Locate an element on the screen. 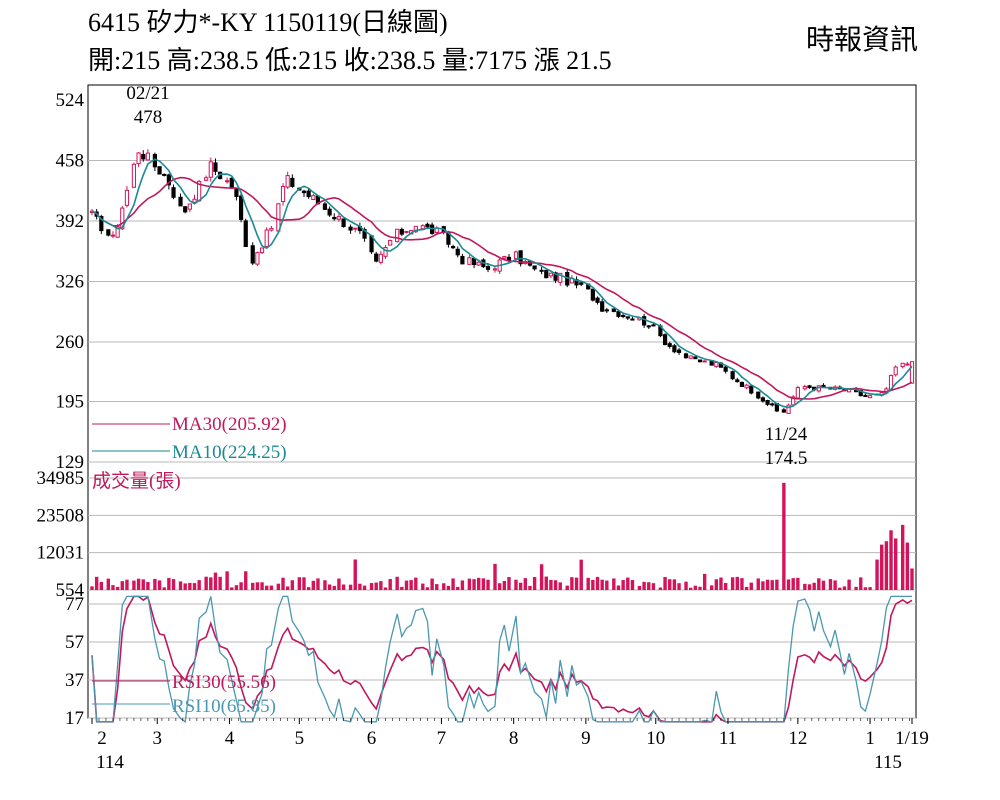  x-tick-label: 11 is located at coordinates (728, 738).